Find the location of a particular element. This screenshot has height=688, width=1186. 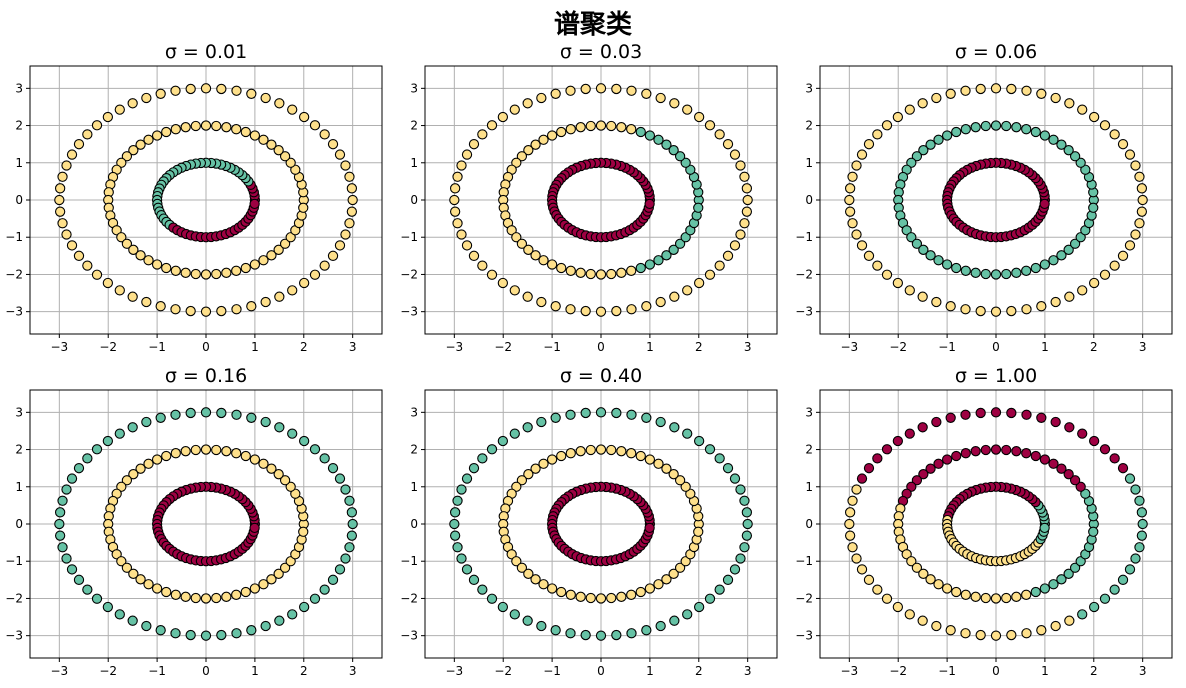

subplot-4: −3 −2 −1 0 1 2 3 −3 −2 −1 0 1 2 3 σ = 0.16 is located at coordinates (194, 521).